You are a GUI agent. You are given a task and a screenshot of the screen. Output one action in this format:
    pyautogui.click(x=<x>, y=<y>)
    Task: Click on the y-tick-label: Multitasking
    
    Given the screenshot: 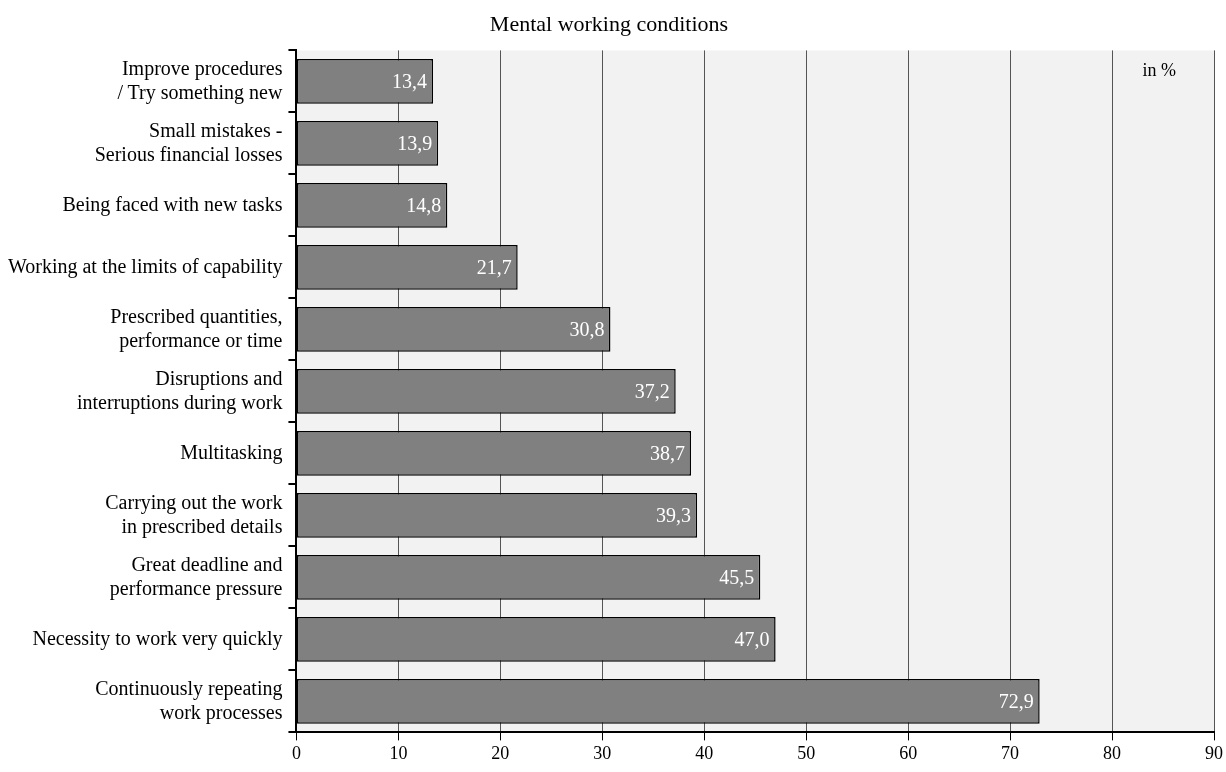 What is the action you would take?
    pyautogui.click(x=231, y=452)
    